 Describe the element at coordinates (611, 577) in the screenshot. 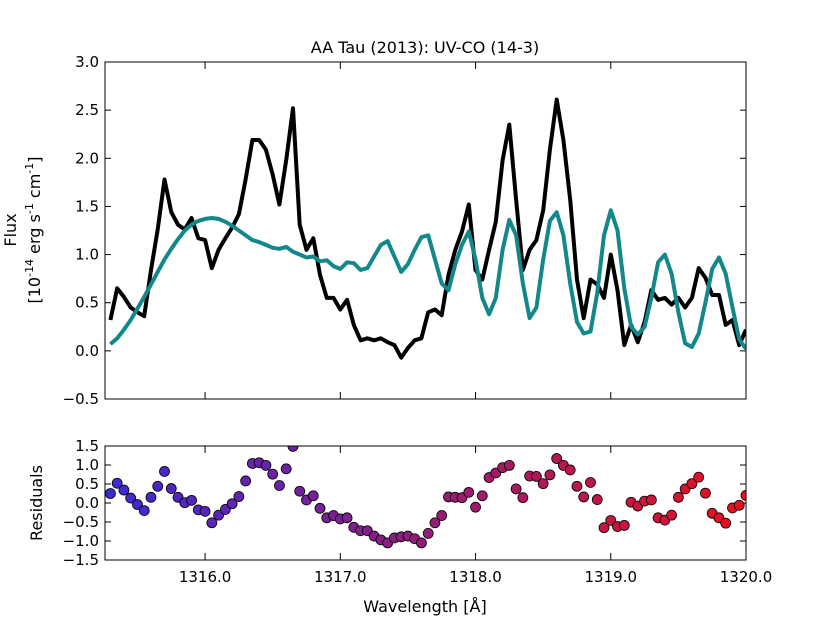

I see `x-tick-label: 1319.0` at that location.